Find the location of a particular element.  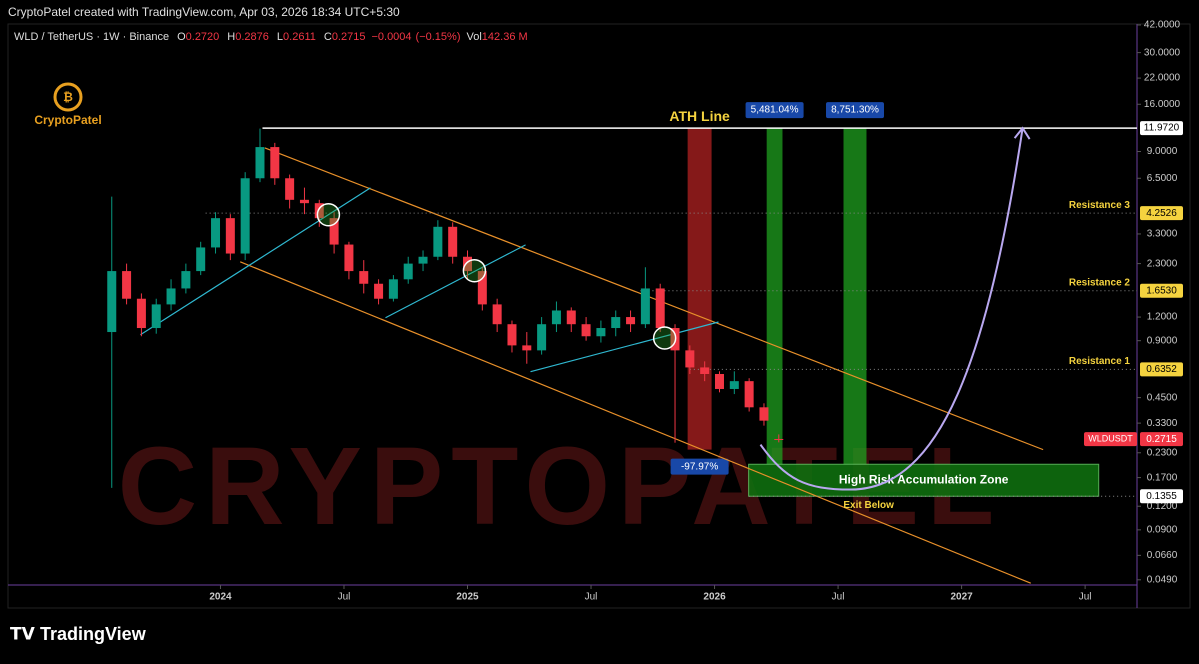

y-tick-label: 1.2000 is located at coordinates (1162, 317).